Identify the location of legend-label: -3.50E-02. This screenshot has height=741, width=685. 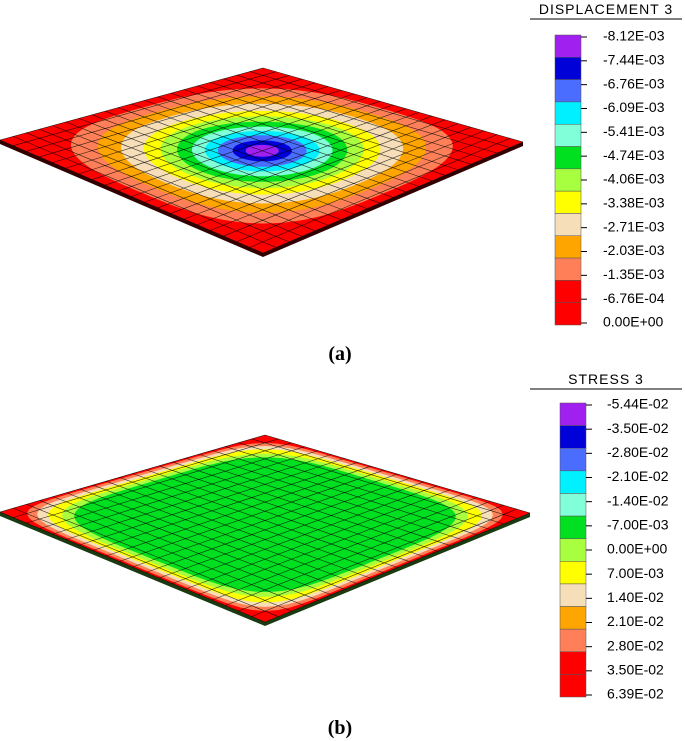
(638, 428).